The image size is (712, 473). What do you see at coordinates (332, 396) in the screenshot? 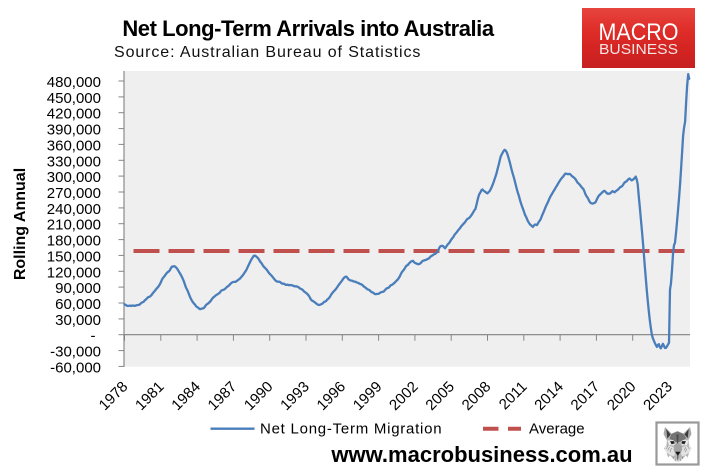
I see `svg-text: 1996` at bounding box center [332, 396].